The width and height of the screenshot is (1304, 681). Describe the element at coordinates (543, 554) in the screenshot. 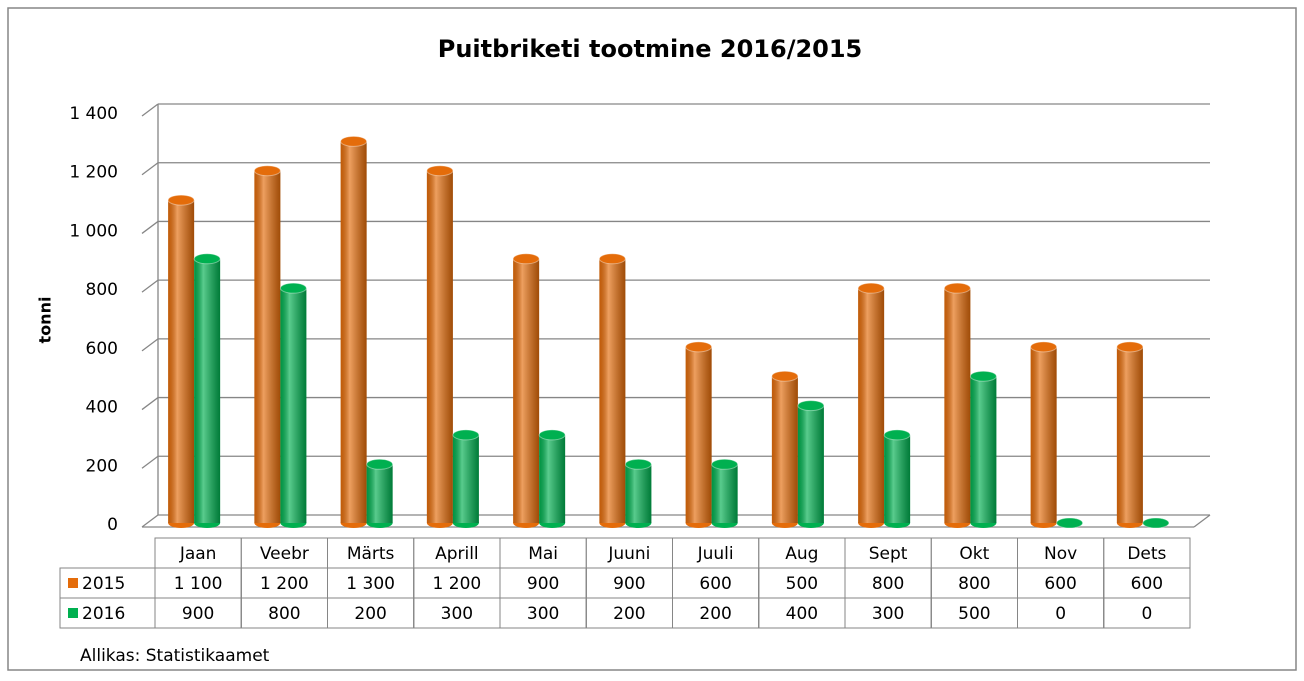

I see `x-tick-label: Mai` at that location.